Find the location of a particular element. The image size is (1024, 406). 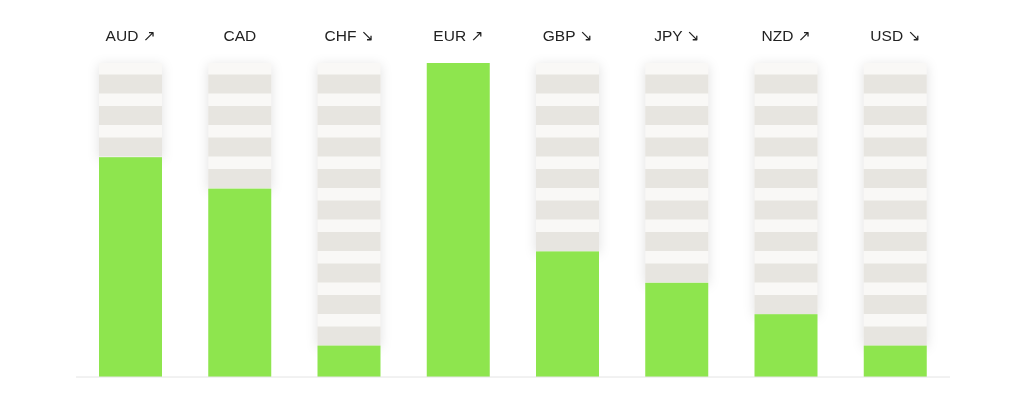

x-tick-label: JPY ↘ is located at coordinates (677, 35).